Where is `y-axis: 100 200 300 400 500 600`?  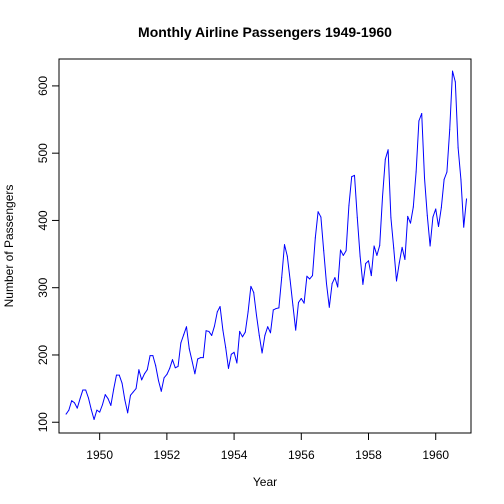
y-axis: 100 200 300 400 500 600 is located at coordinates (47, 254).